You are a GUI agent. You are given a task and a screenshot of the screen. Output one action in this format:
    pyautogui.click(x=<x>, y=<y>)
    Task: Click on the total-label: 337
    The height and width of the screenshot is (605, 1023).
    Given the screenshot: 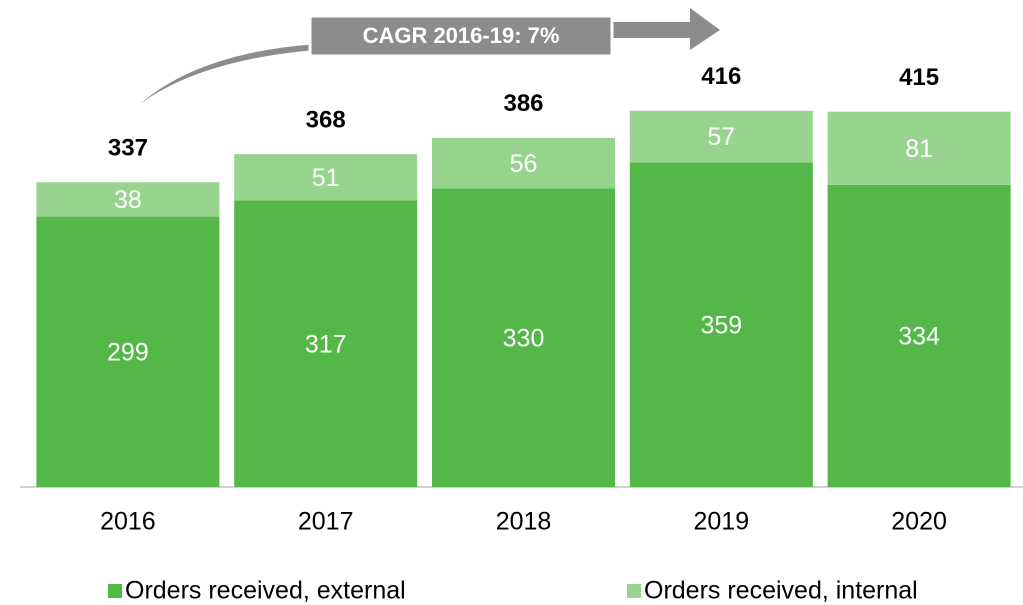 What is the action you would take?
    pyautogui.click(x=128, y=148)
    